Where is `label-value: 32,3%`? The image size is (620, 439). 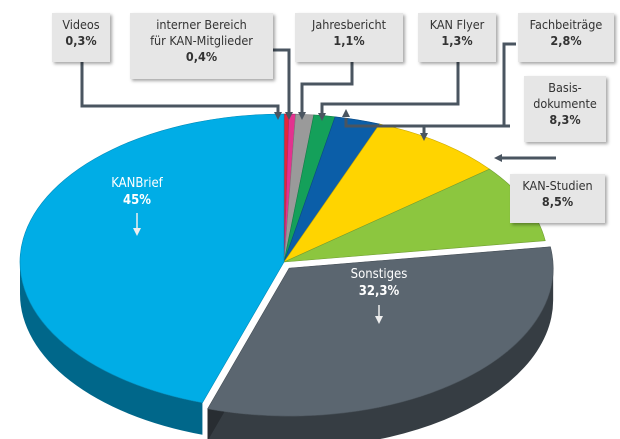 label-value: 32,3% is located at coordinates (379, 291).